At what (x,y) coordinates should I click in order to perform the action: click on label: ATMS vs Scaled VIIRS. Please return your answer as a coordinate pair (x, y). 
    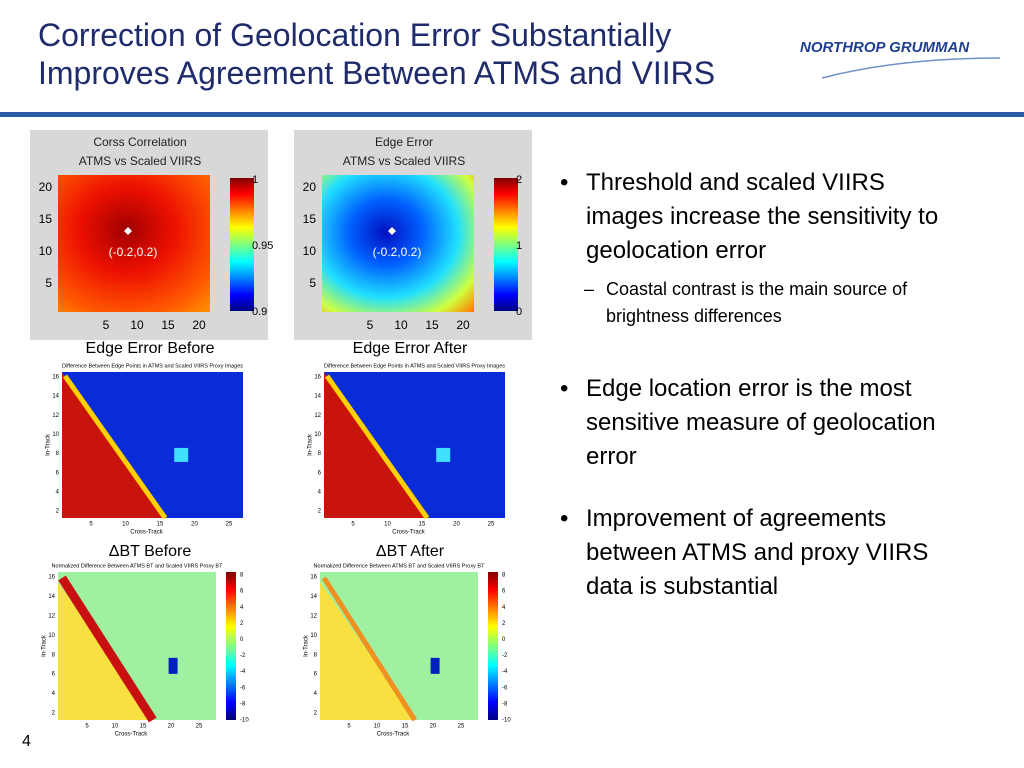
    Looking at the image, I should click on (404, 161).